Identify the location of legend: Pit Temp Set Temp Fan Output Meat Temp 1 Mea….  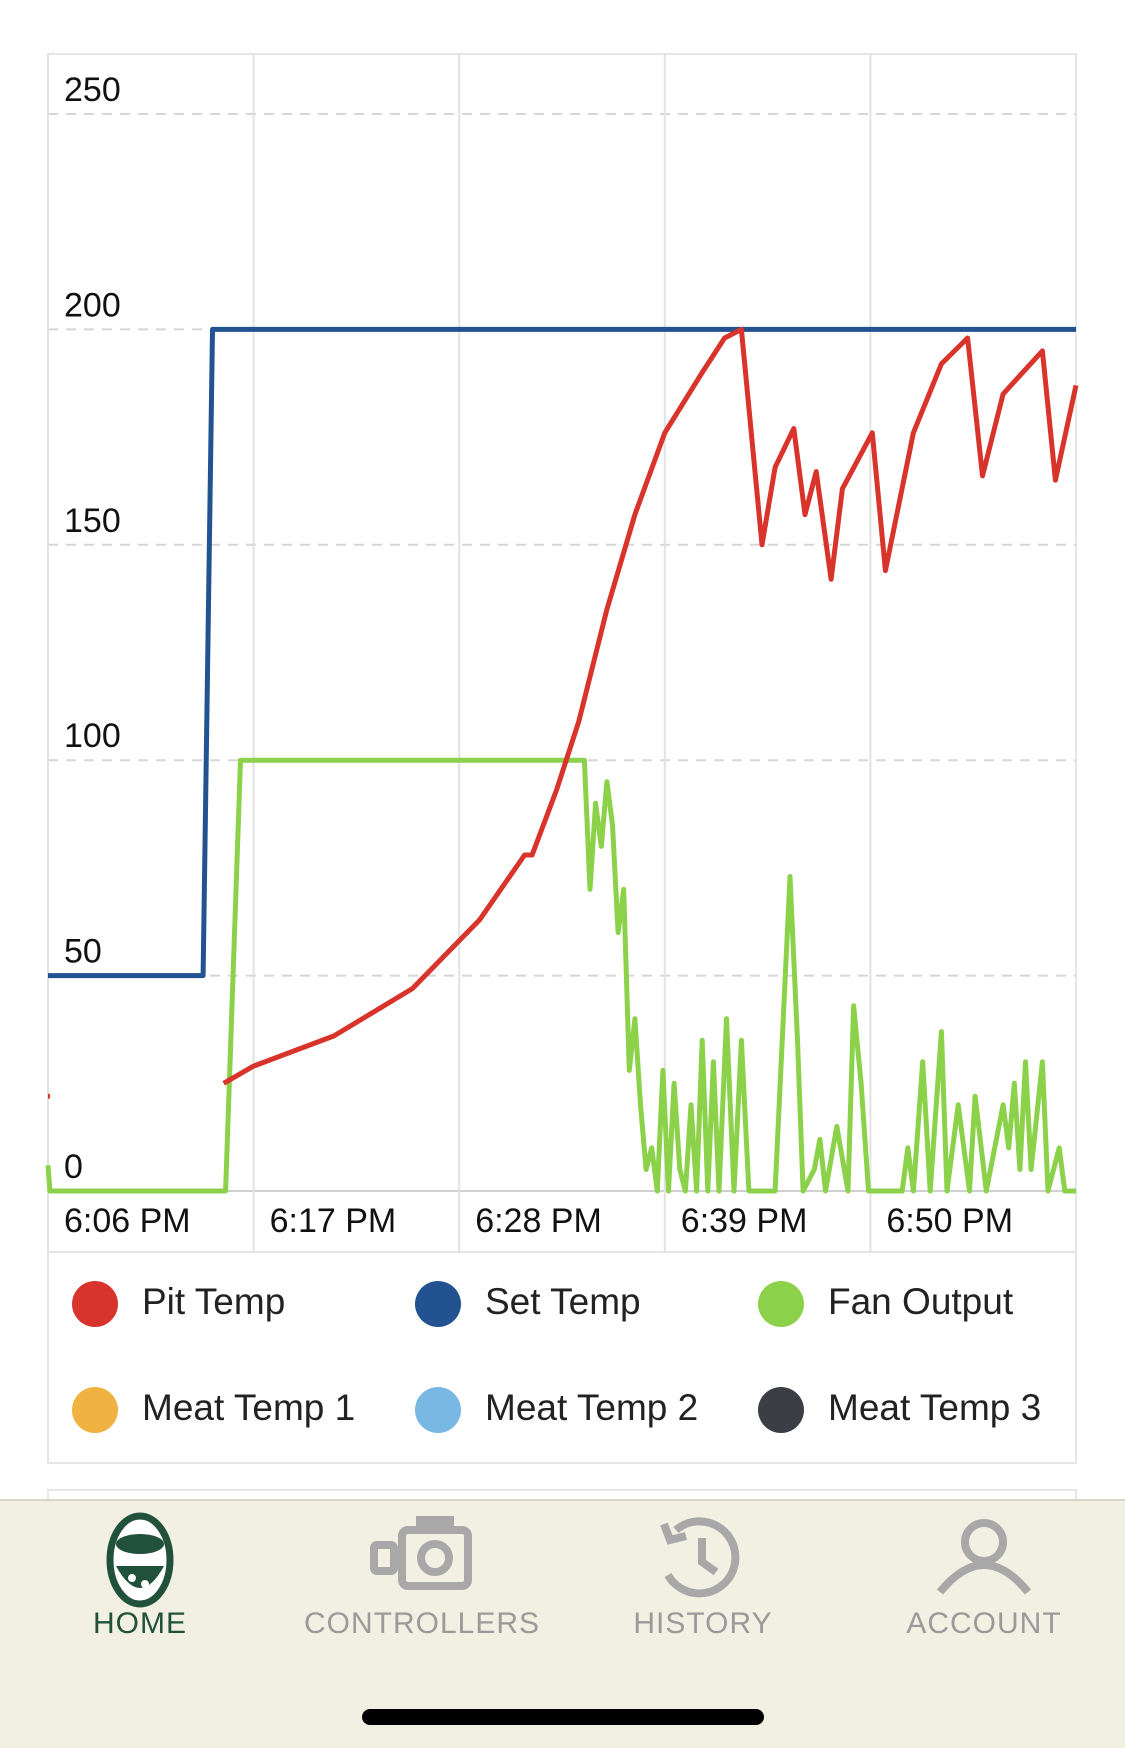
(556, 1357).